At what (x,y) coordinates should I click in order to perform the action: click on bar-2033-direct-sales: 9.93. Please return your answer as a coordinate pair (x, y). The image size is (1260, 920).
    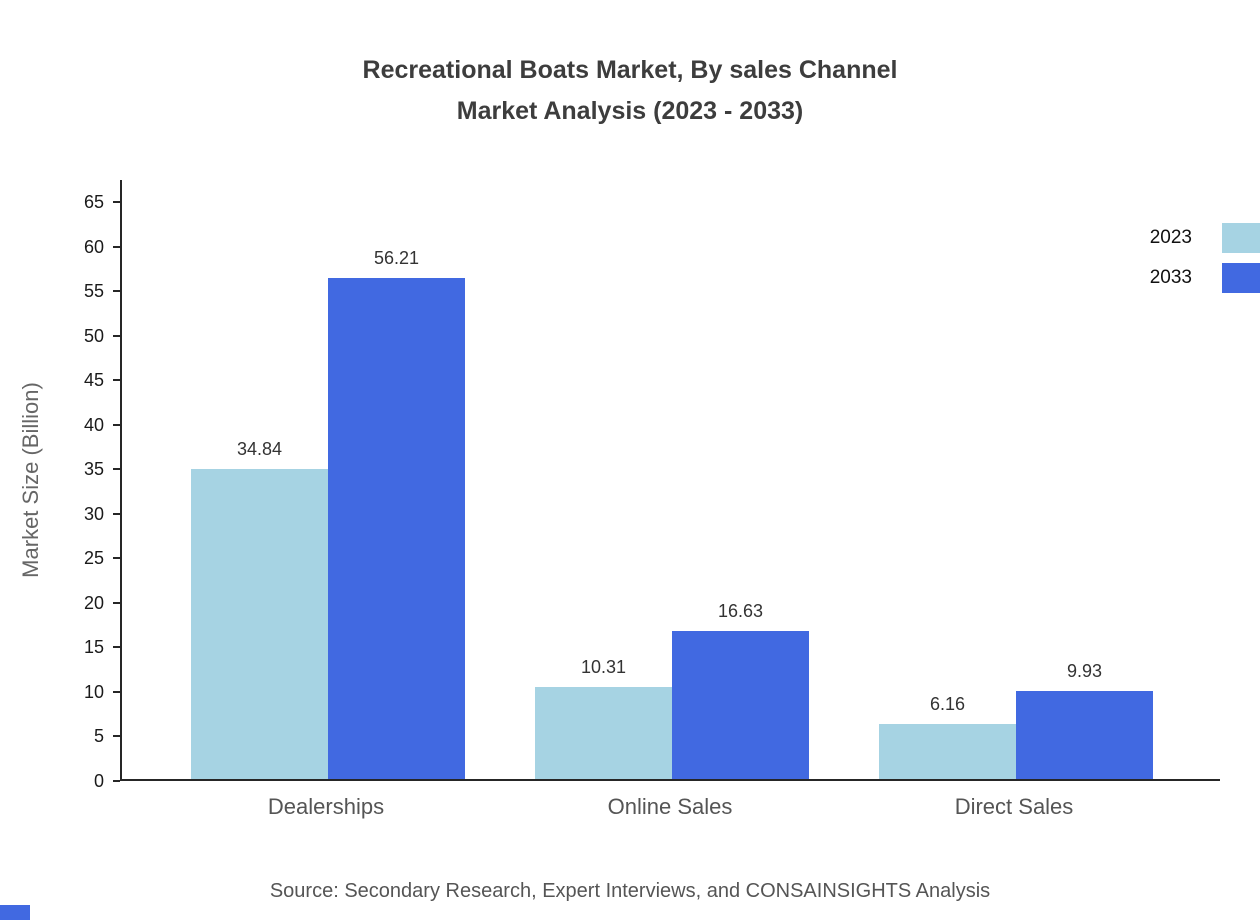
    Looking at the image, I should click on (1084, 720).